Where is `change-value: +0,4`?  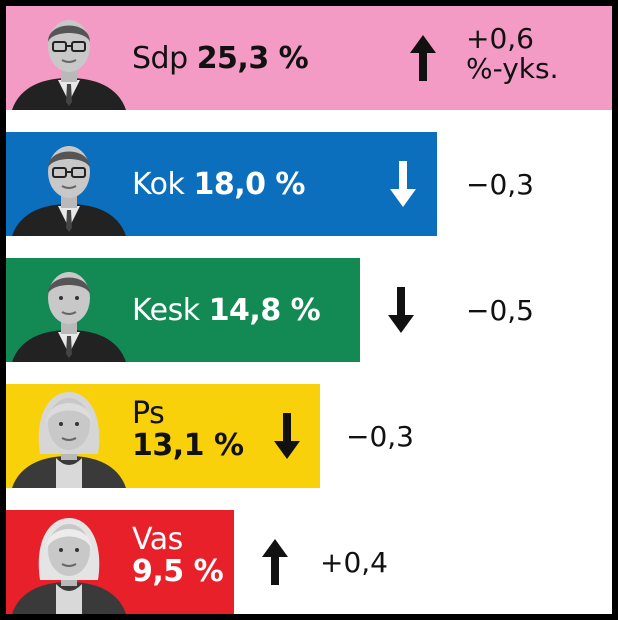 change-value: +0,4 is located at coordinates (354, 562).